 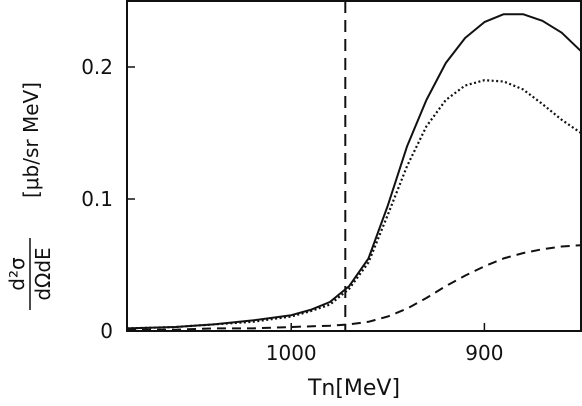 What do you see at coordinates (291, 353) in the screenshot?
I see `x-tick-label: 1000` at bounding box center [291, 353].